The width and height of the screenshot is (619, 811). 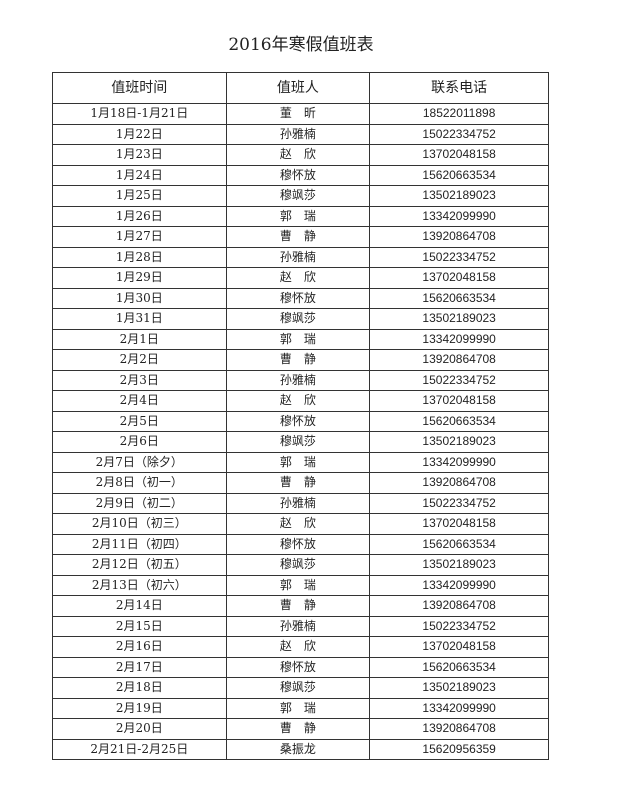 I want to click on table-row: 1月25日 穆飒莎 13502189023, so click(x=300, y=196).